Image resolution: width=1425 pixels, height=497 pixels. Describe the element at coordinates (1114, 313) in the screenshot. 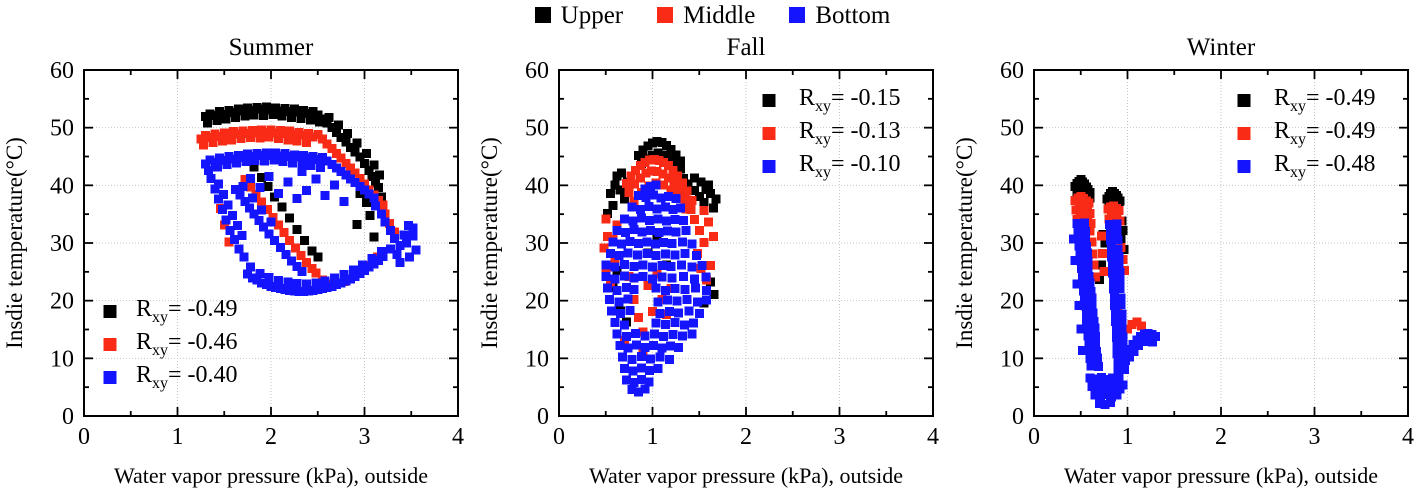

I see `scatter-series-bottom` at that location.